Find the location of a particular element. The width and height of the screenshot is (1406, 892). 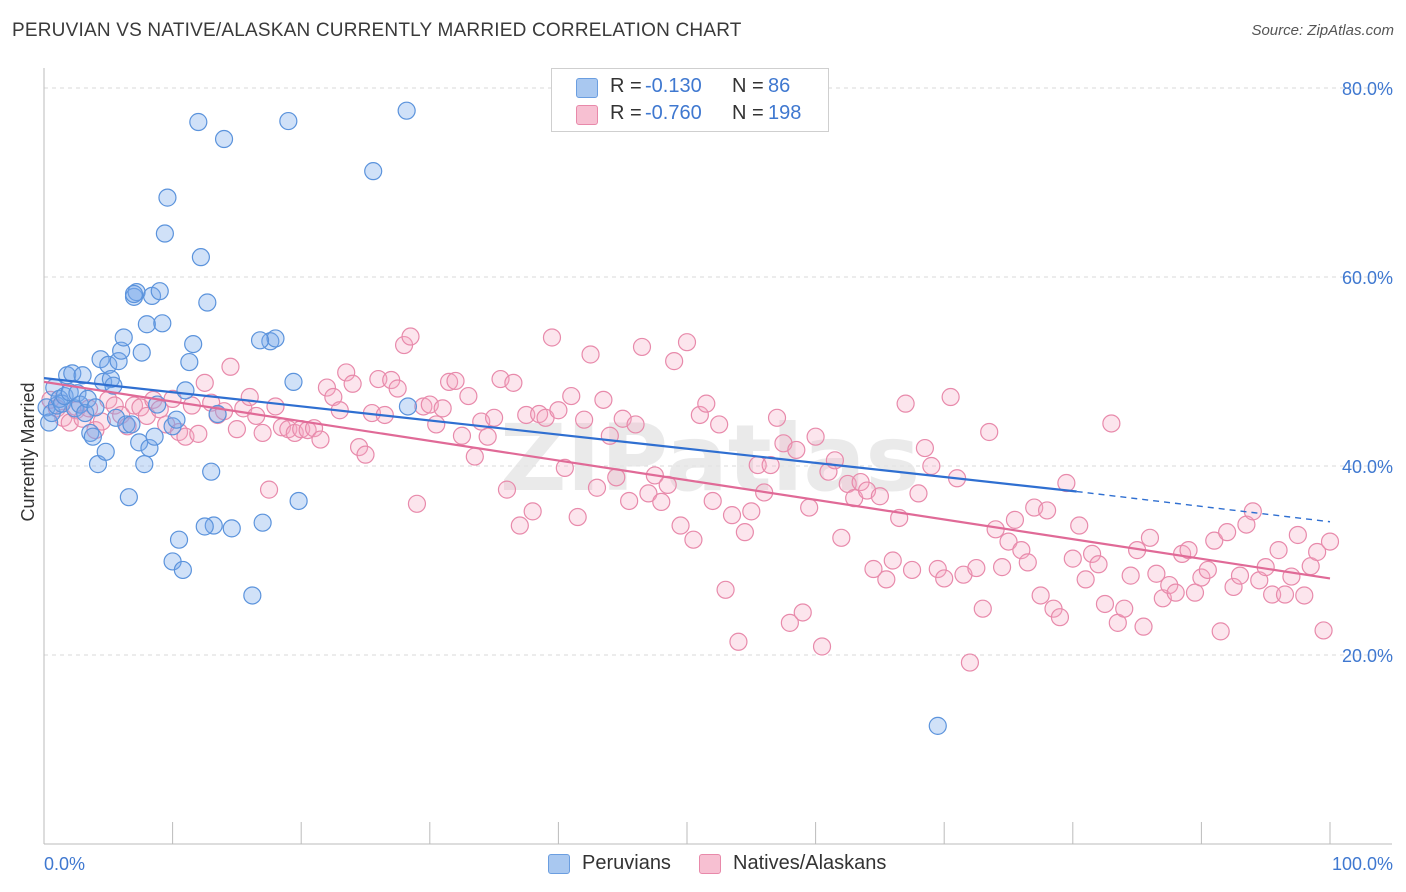

r-value: -0.130 is located at coordinates (673, 86).